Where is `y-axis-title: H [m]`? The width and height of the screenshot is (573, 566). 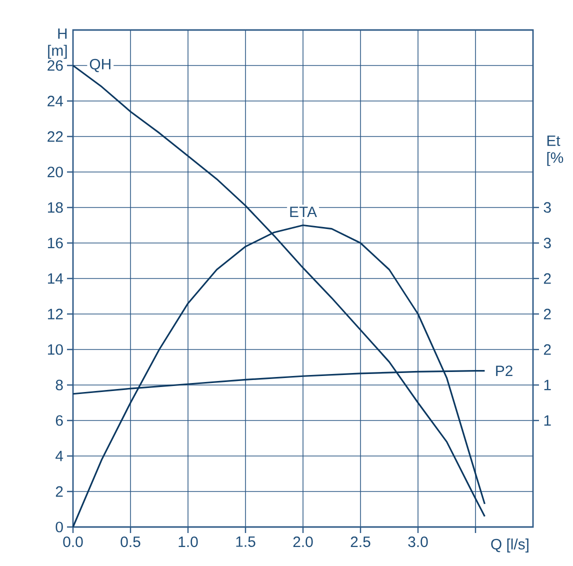 y-axis-title: H [m] is located at coordinates (57, 43).